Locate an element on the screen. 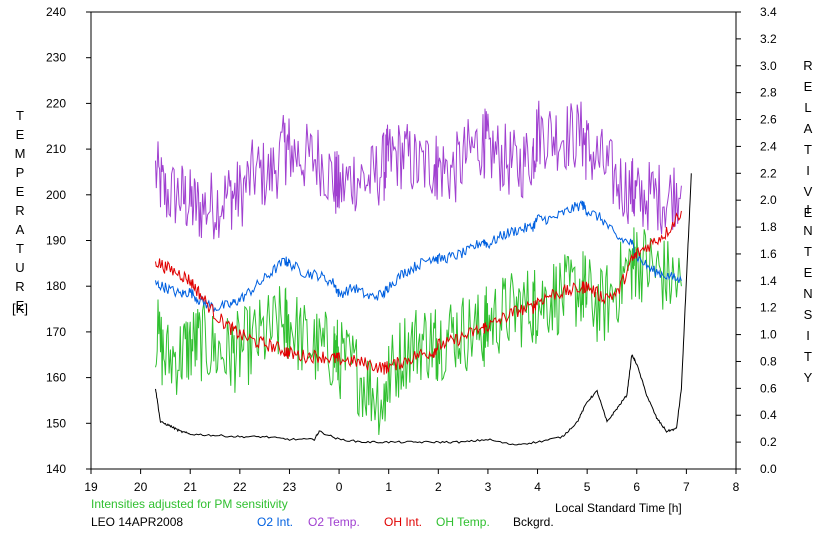  y-right-tick-label: 0.2 is located at coordinates (768, 442).